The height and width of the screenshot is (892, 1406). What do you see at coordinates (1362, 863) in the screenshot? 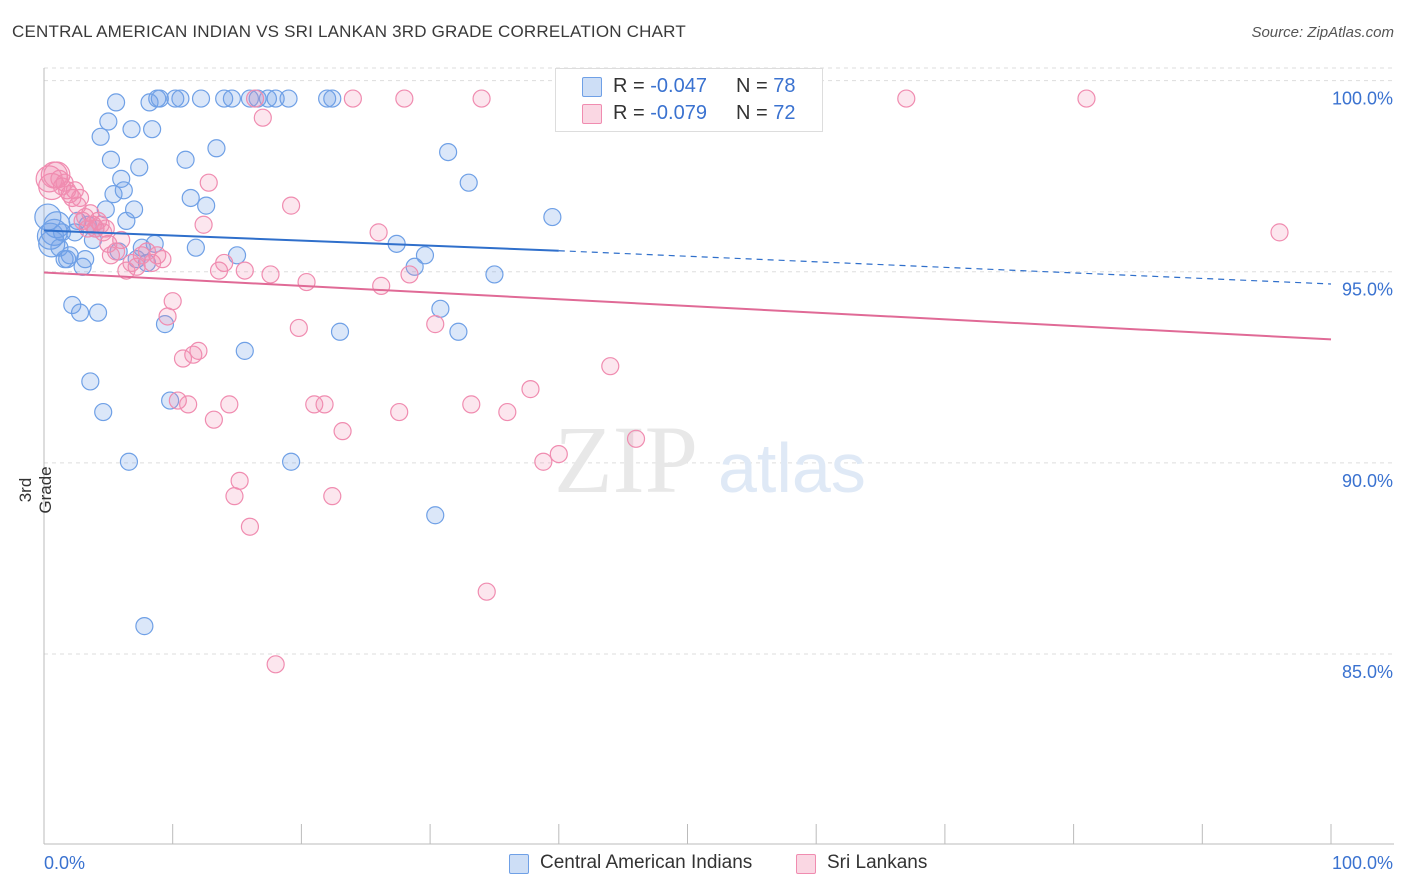
I see `x-tick-label: 100.0%` at bounding box center [1362, 863].